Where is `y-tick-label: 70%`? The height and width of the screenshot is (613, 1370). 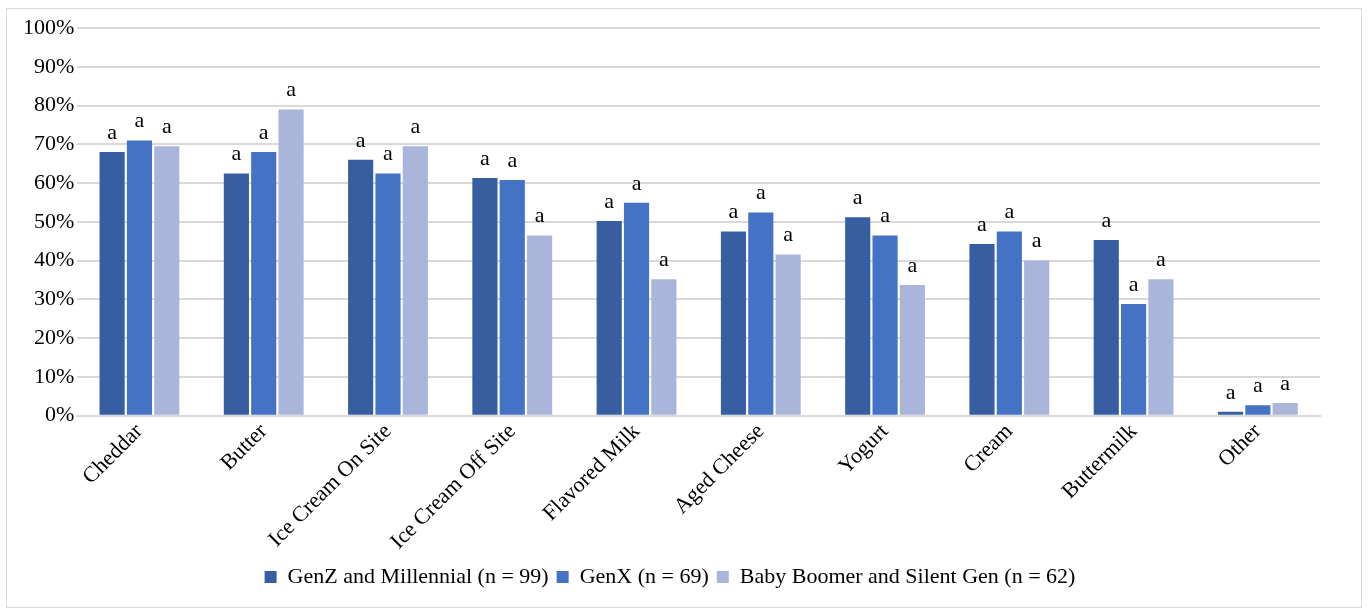
y-tick-label: 70% is located at coordinates (54, 143).